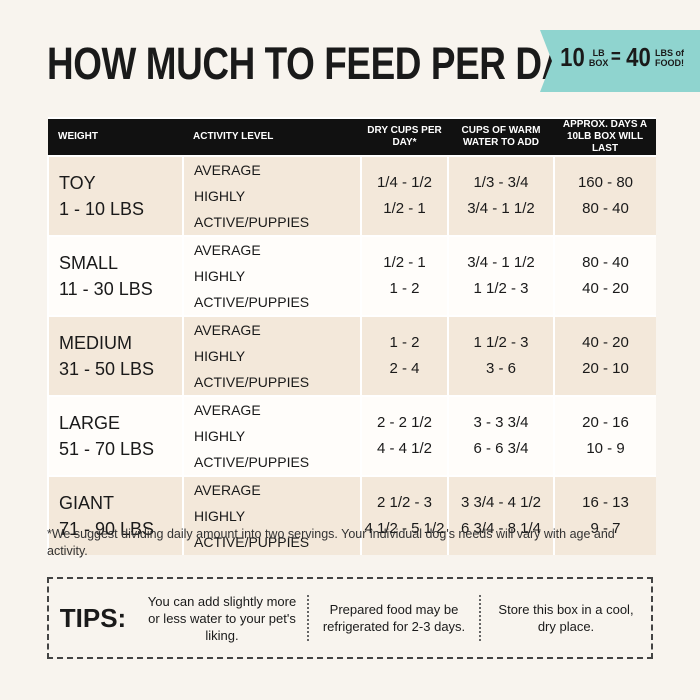  What do you see at coordinates (404, 342) in the screenshot?
I see `dry-value: 1 - 2` at bounding box center [404, 342].